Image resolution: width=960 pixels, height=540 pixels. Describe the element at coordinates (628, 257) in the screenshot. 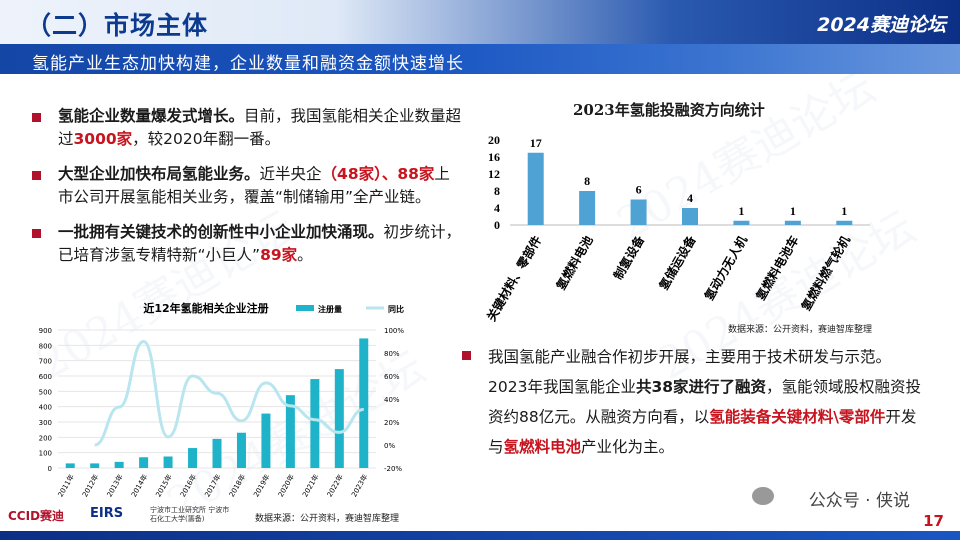

I see `x-tick-label: 制氢设备` at that location.